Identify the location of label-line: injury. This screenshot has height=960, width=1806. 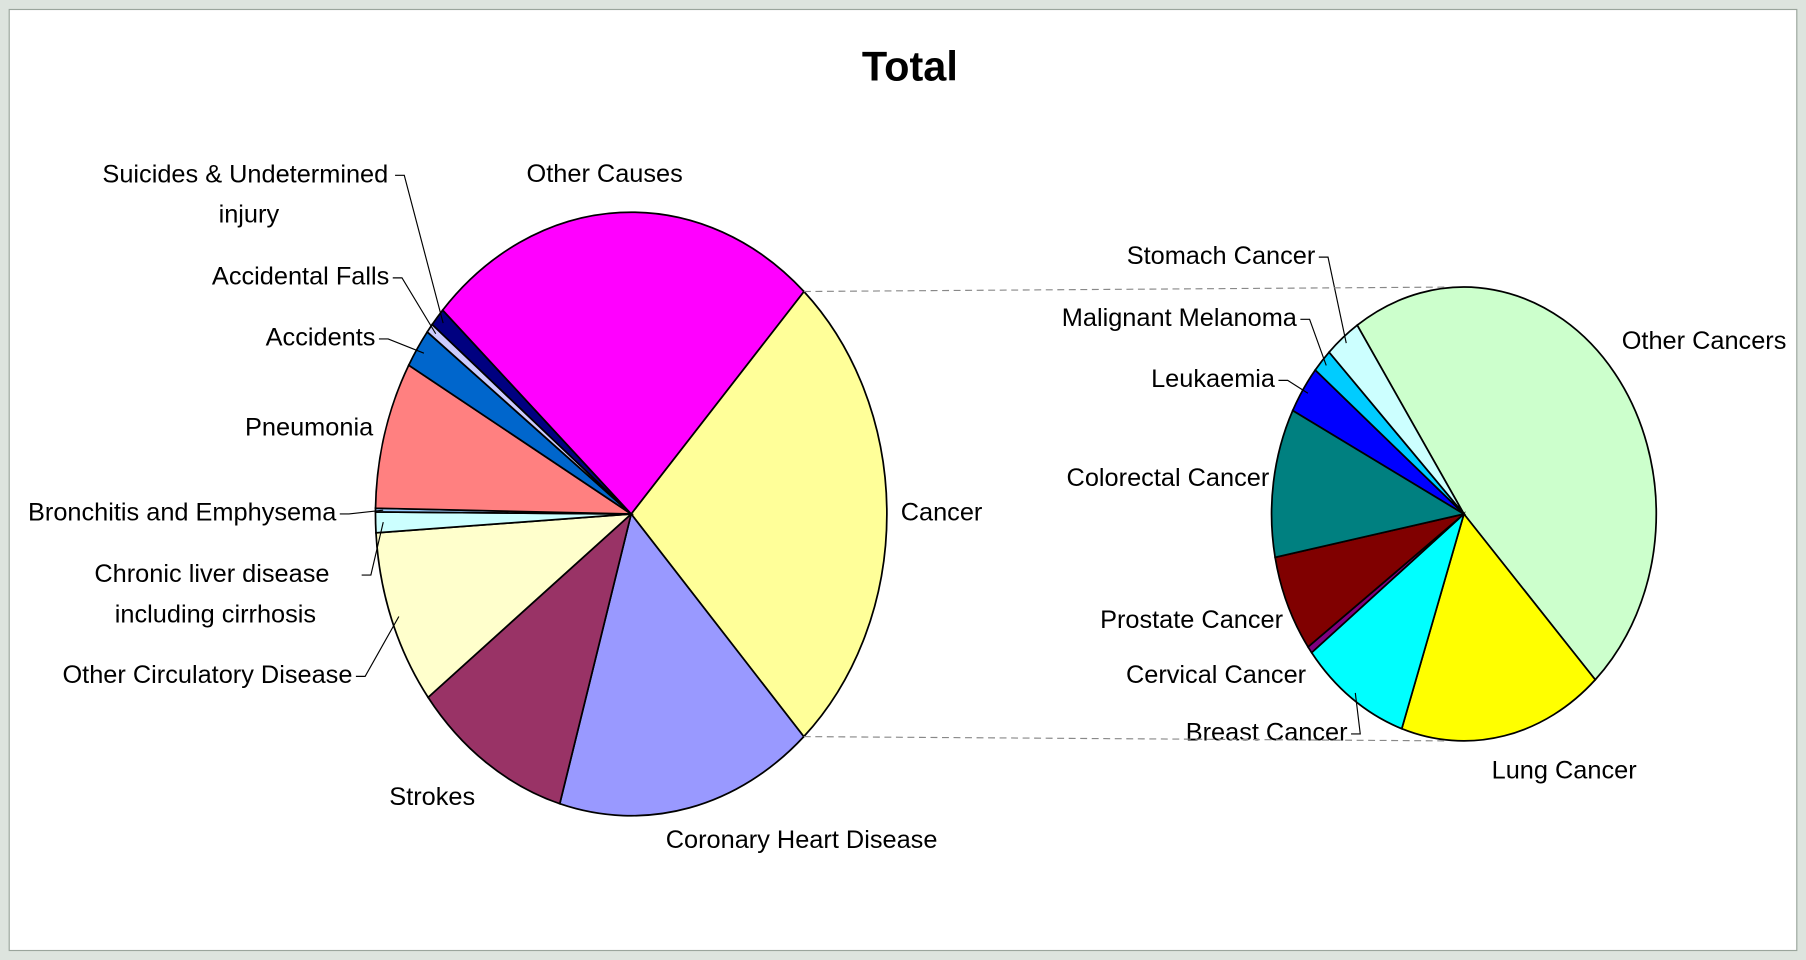
(246, 214).